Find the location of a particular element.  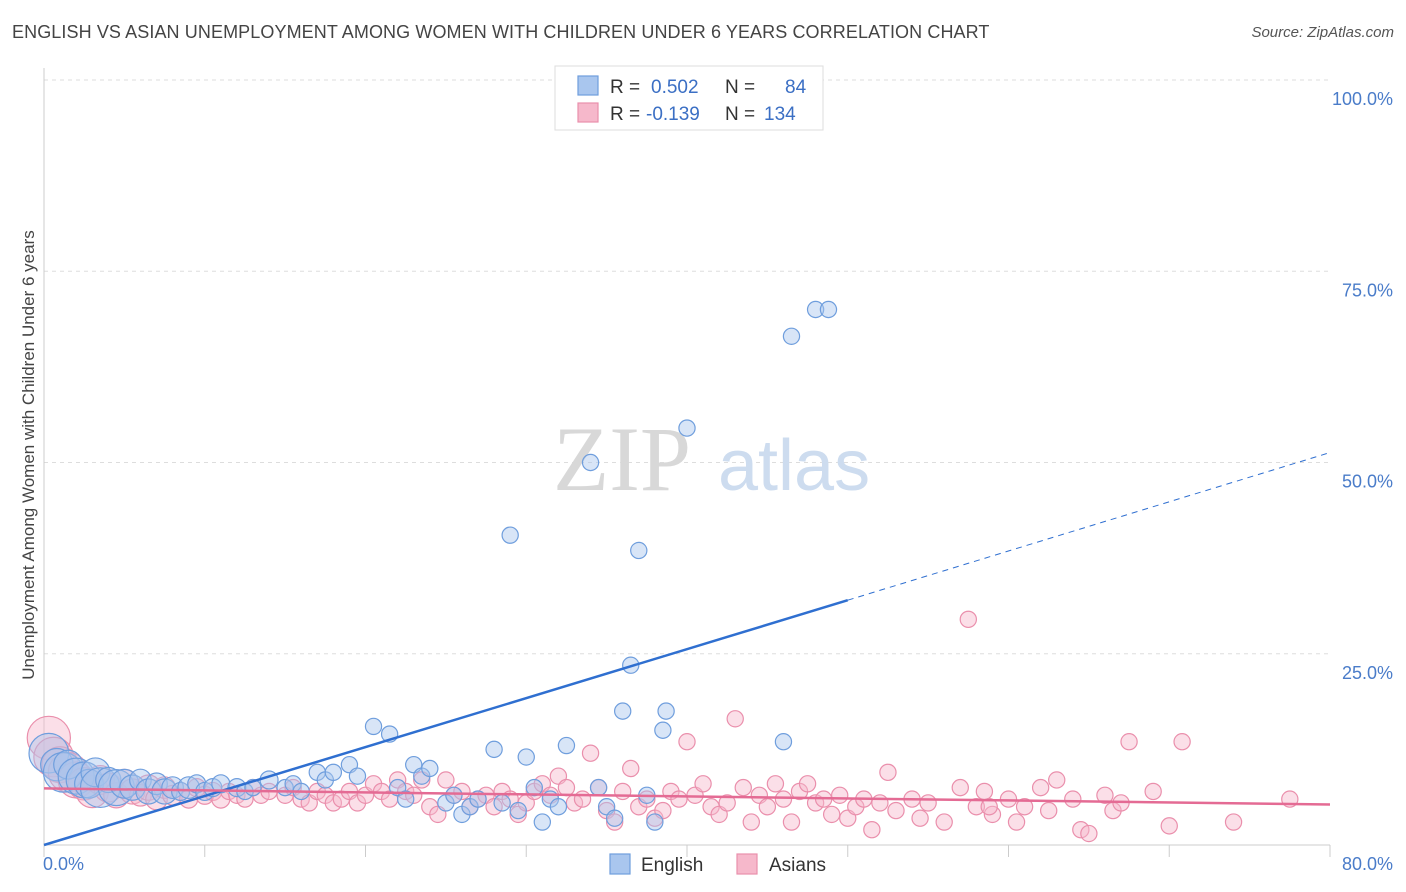

source-credit: Source: ZipAtlas.com is located at coordinates (1322, 32).